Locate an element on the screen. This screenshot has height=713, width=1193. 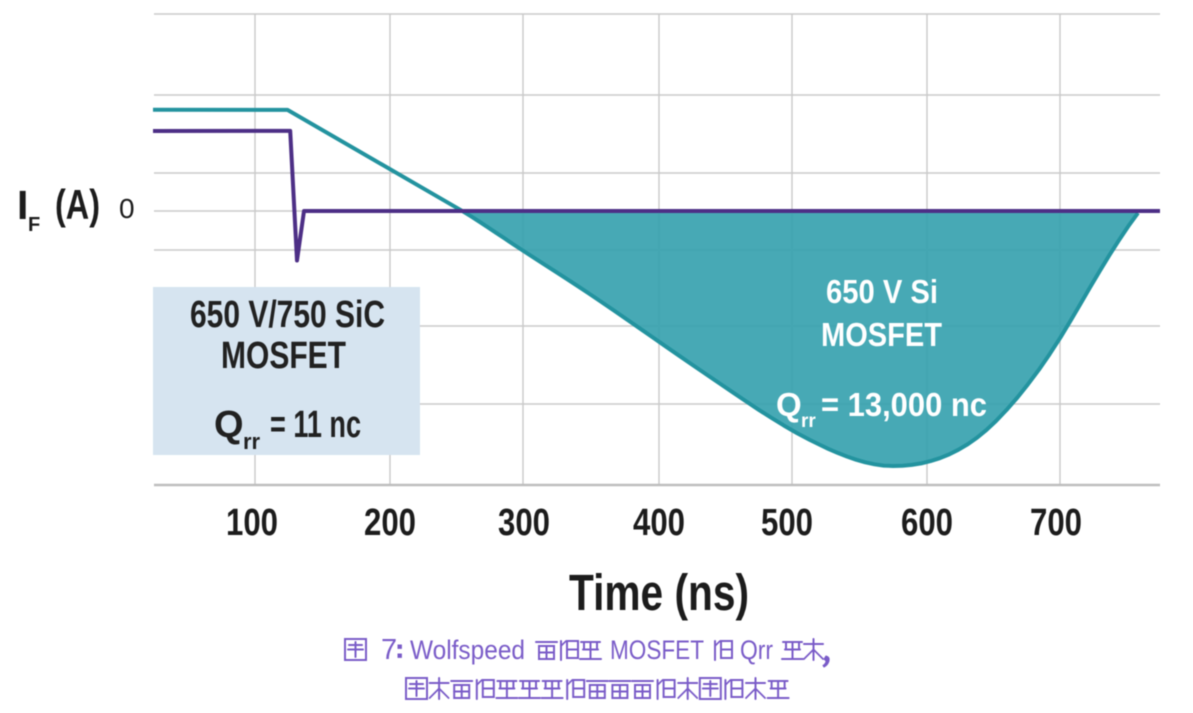
svg-text: 500 is located at coordinates (787, 523).